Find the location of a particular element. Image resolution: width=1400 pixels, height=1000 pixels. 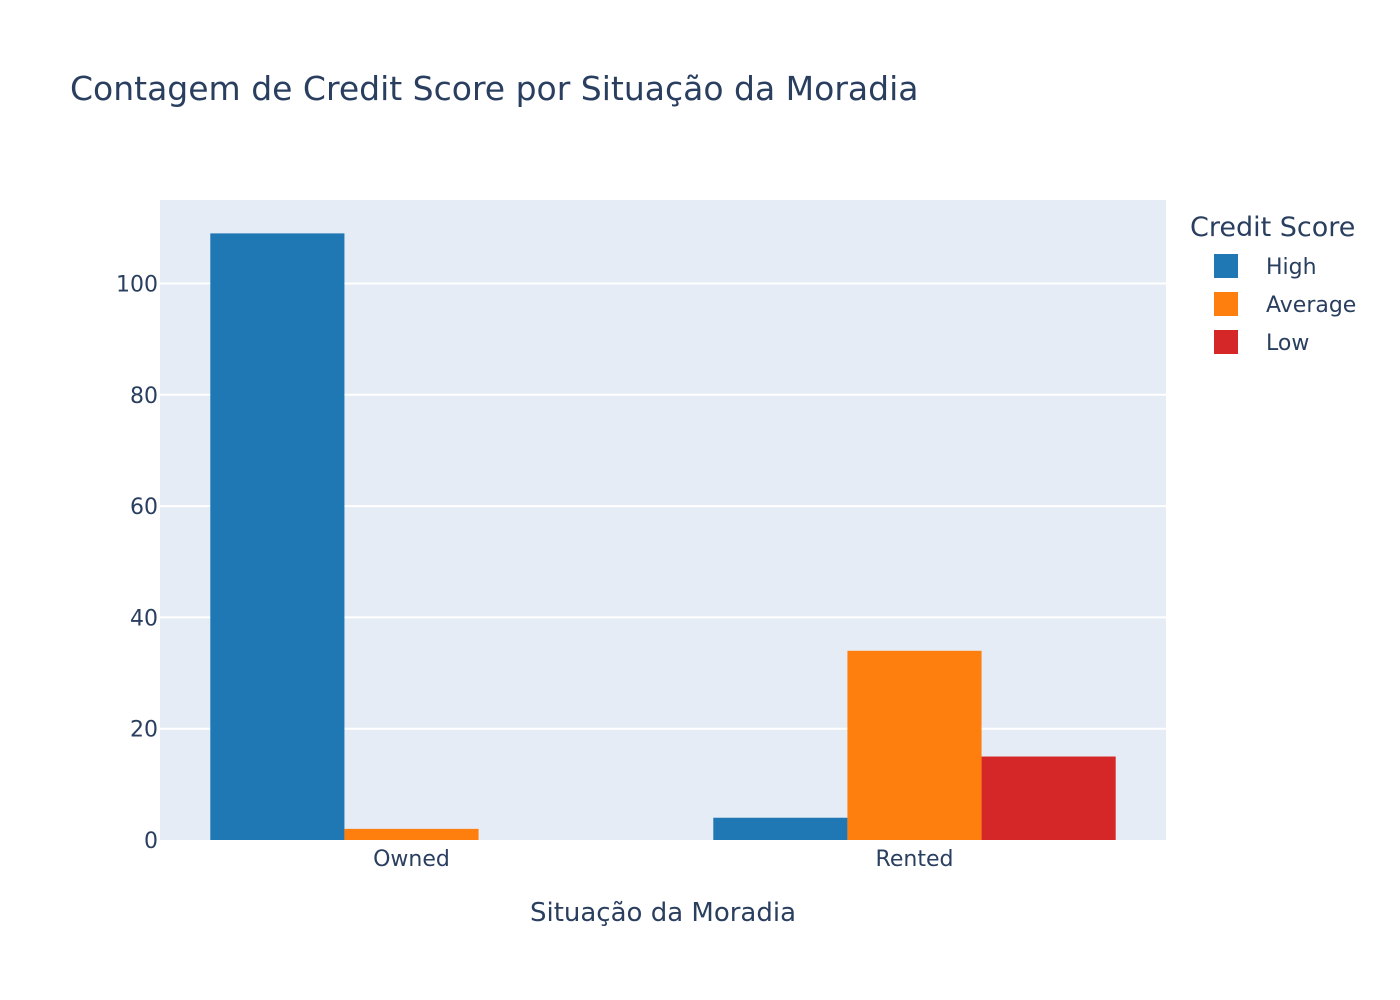

legend-item-high: High is located at coordinates (1265, 267).